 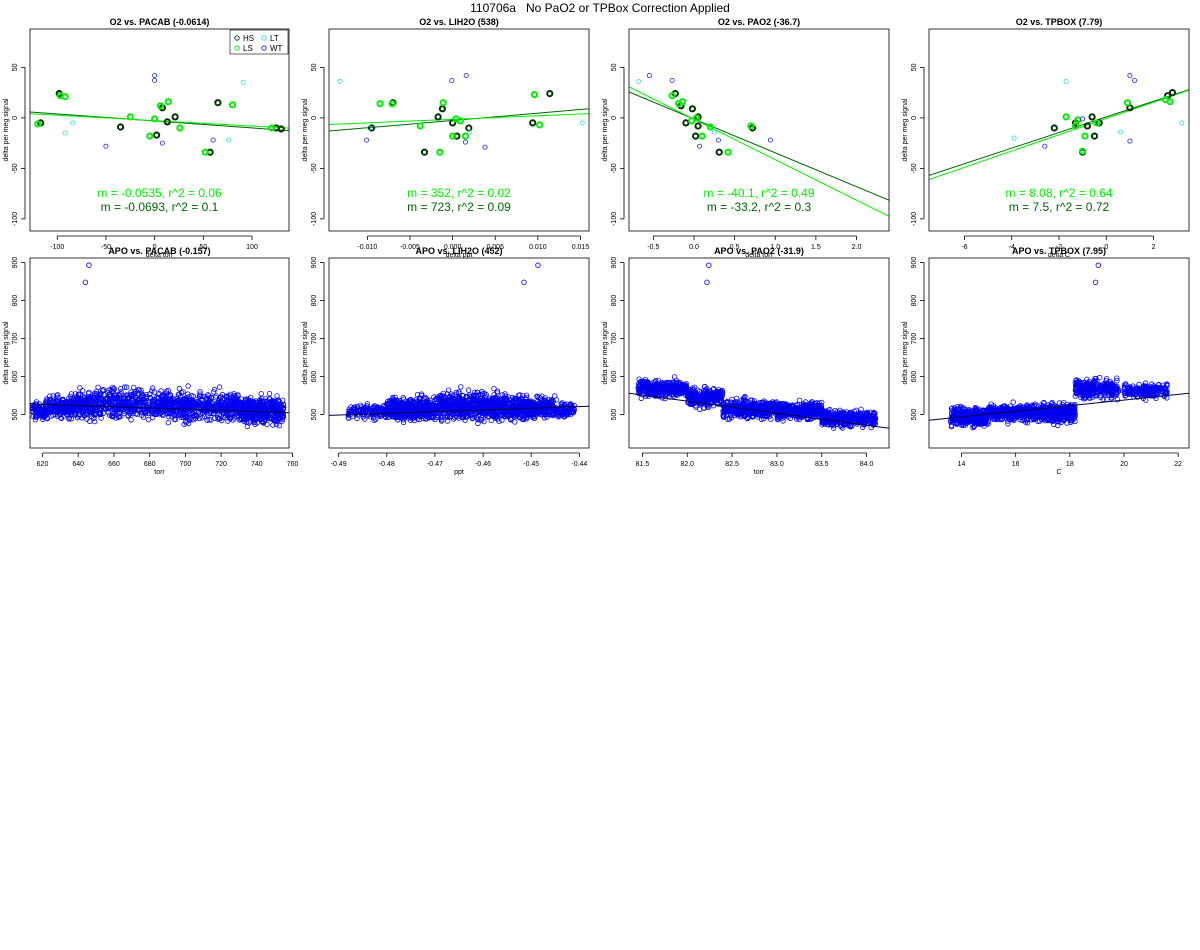 What do you see at coordinates (339, 464) in the screenshot?
I see `x-tick-label: -0.49` at bounding box center [339, 464].